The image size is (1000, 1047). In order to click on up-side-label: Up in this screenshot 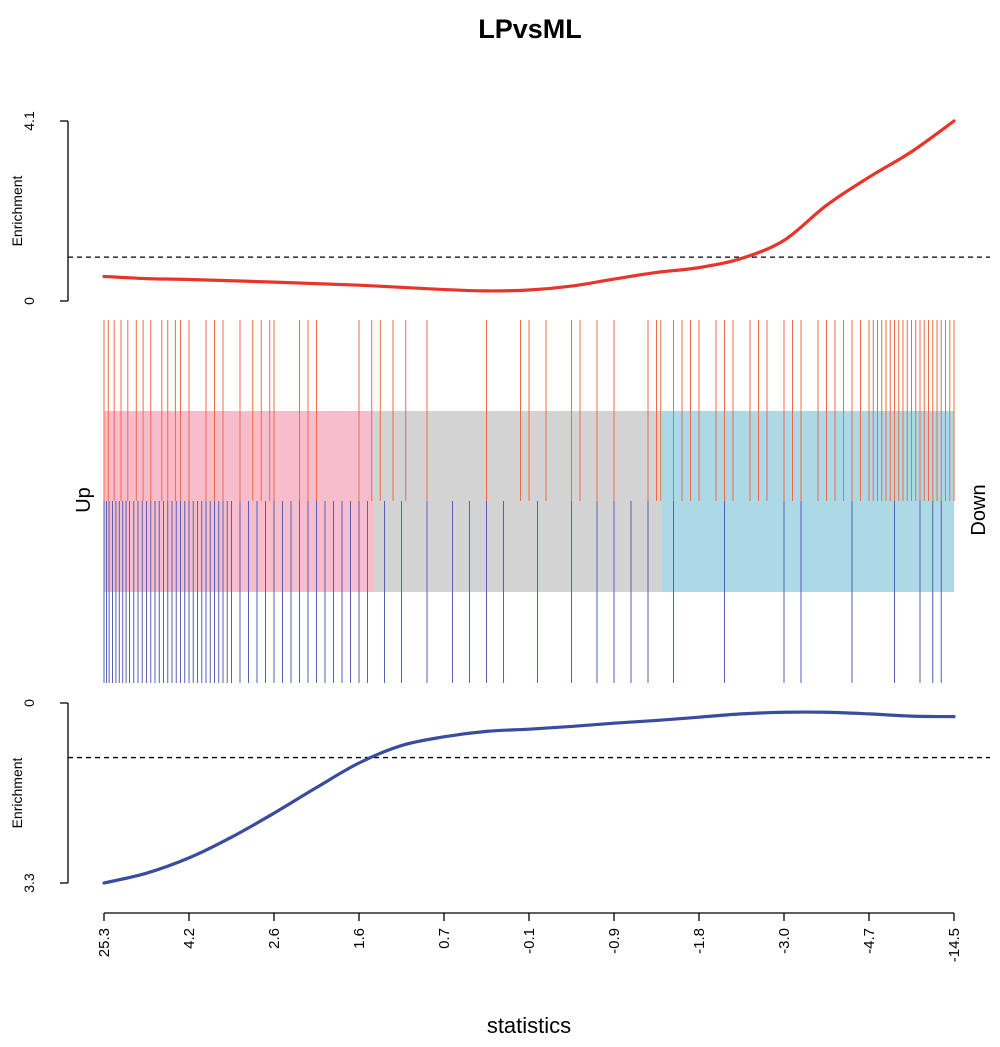, I will do `click(84, 500)`.